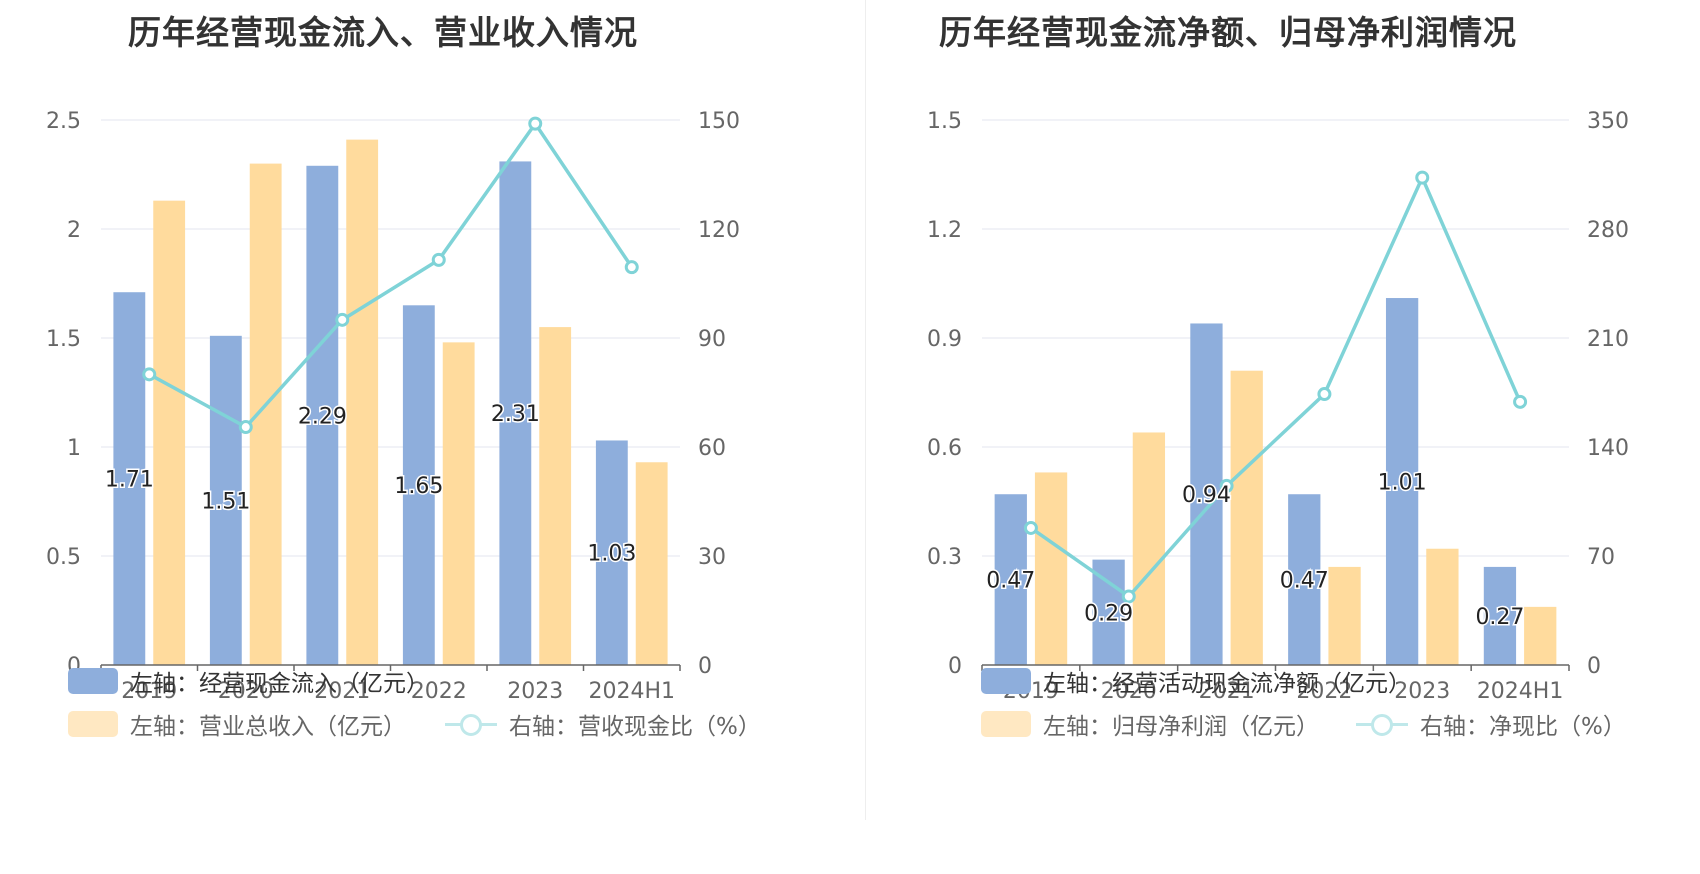  I want to click on legend-item-series-3: 右轴：营收现金比（%）, so click(603, 724).